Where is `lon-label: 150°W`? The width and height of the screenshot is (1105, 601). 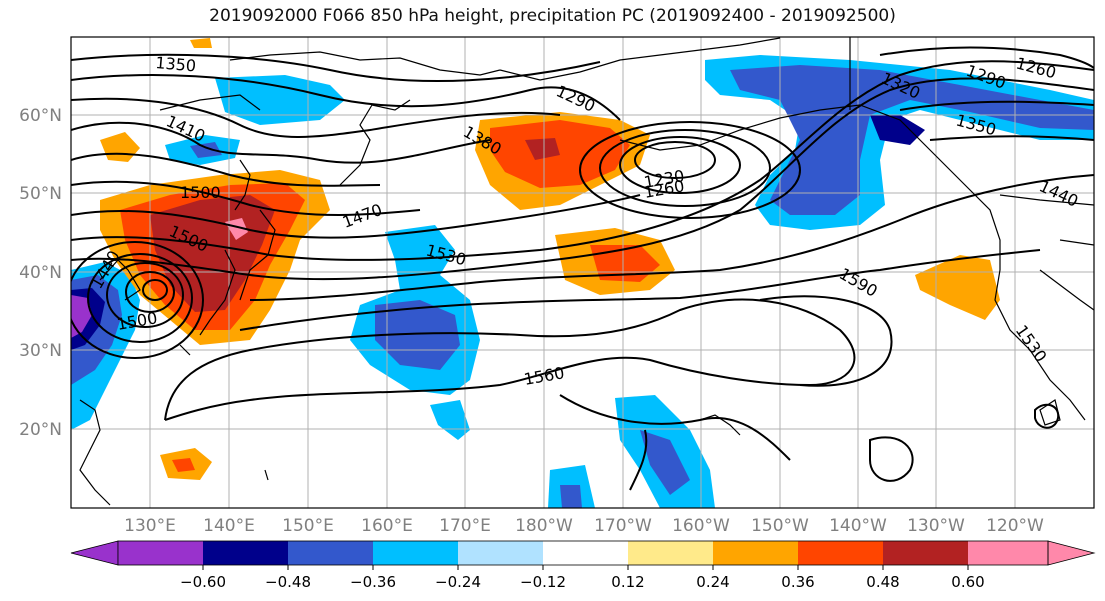
lon-label: 150°W is located at coordinates (780, 526).